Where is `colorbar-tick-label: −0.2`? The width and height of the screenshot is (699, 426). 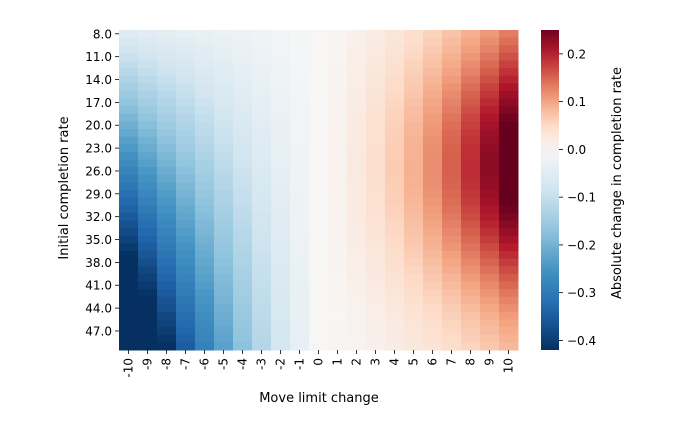
colorbar-tick-label: −0.2 is located at coordinates (581, 245).